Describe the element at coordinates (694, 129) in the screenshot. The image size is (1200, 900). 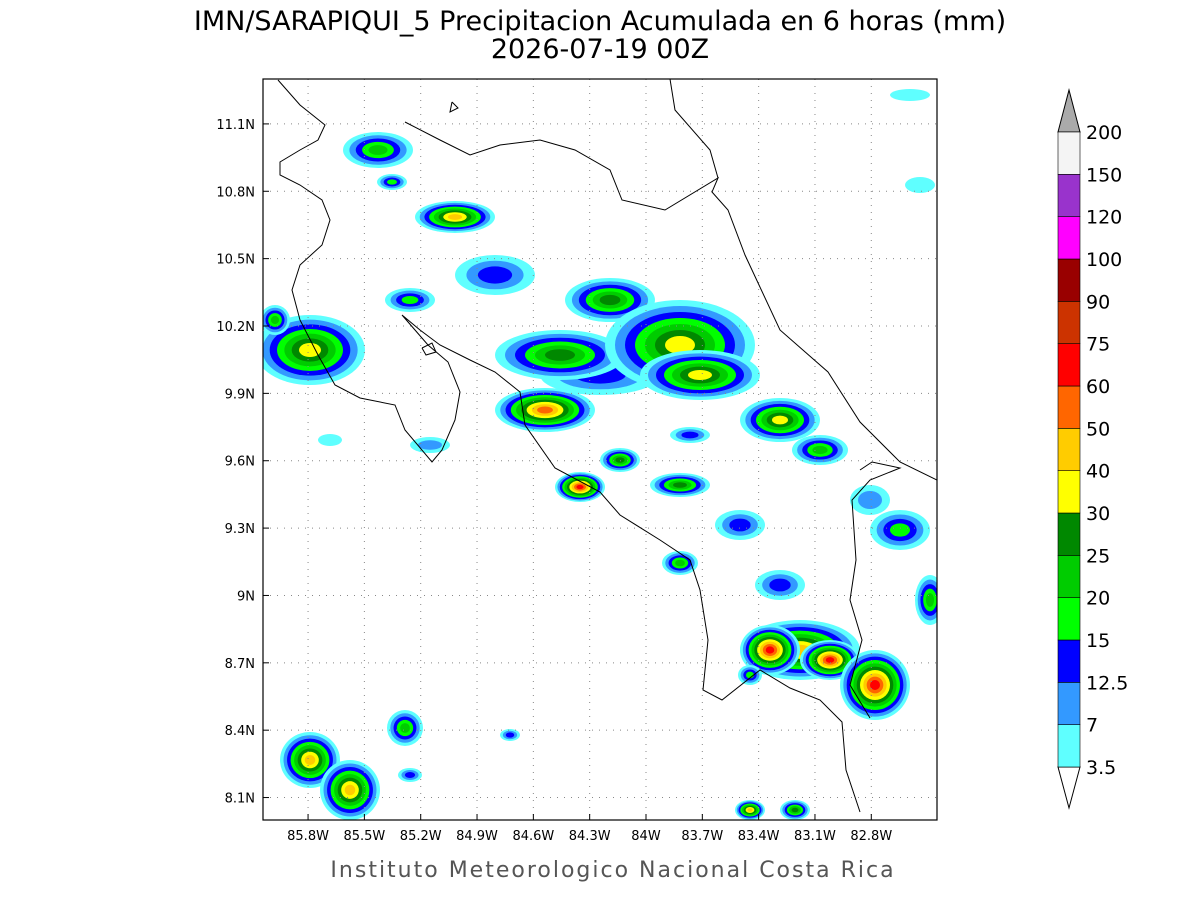
I see `inland-line` at that location.